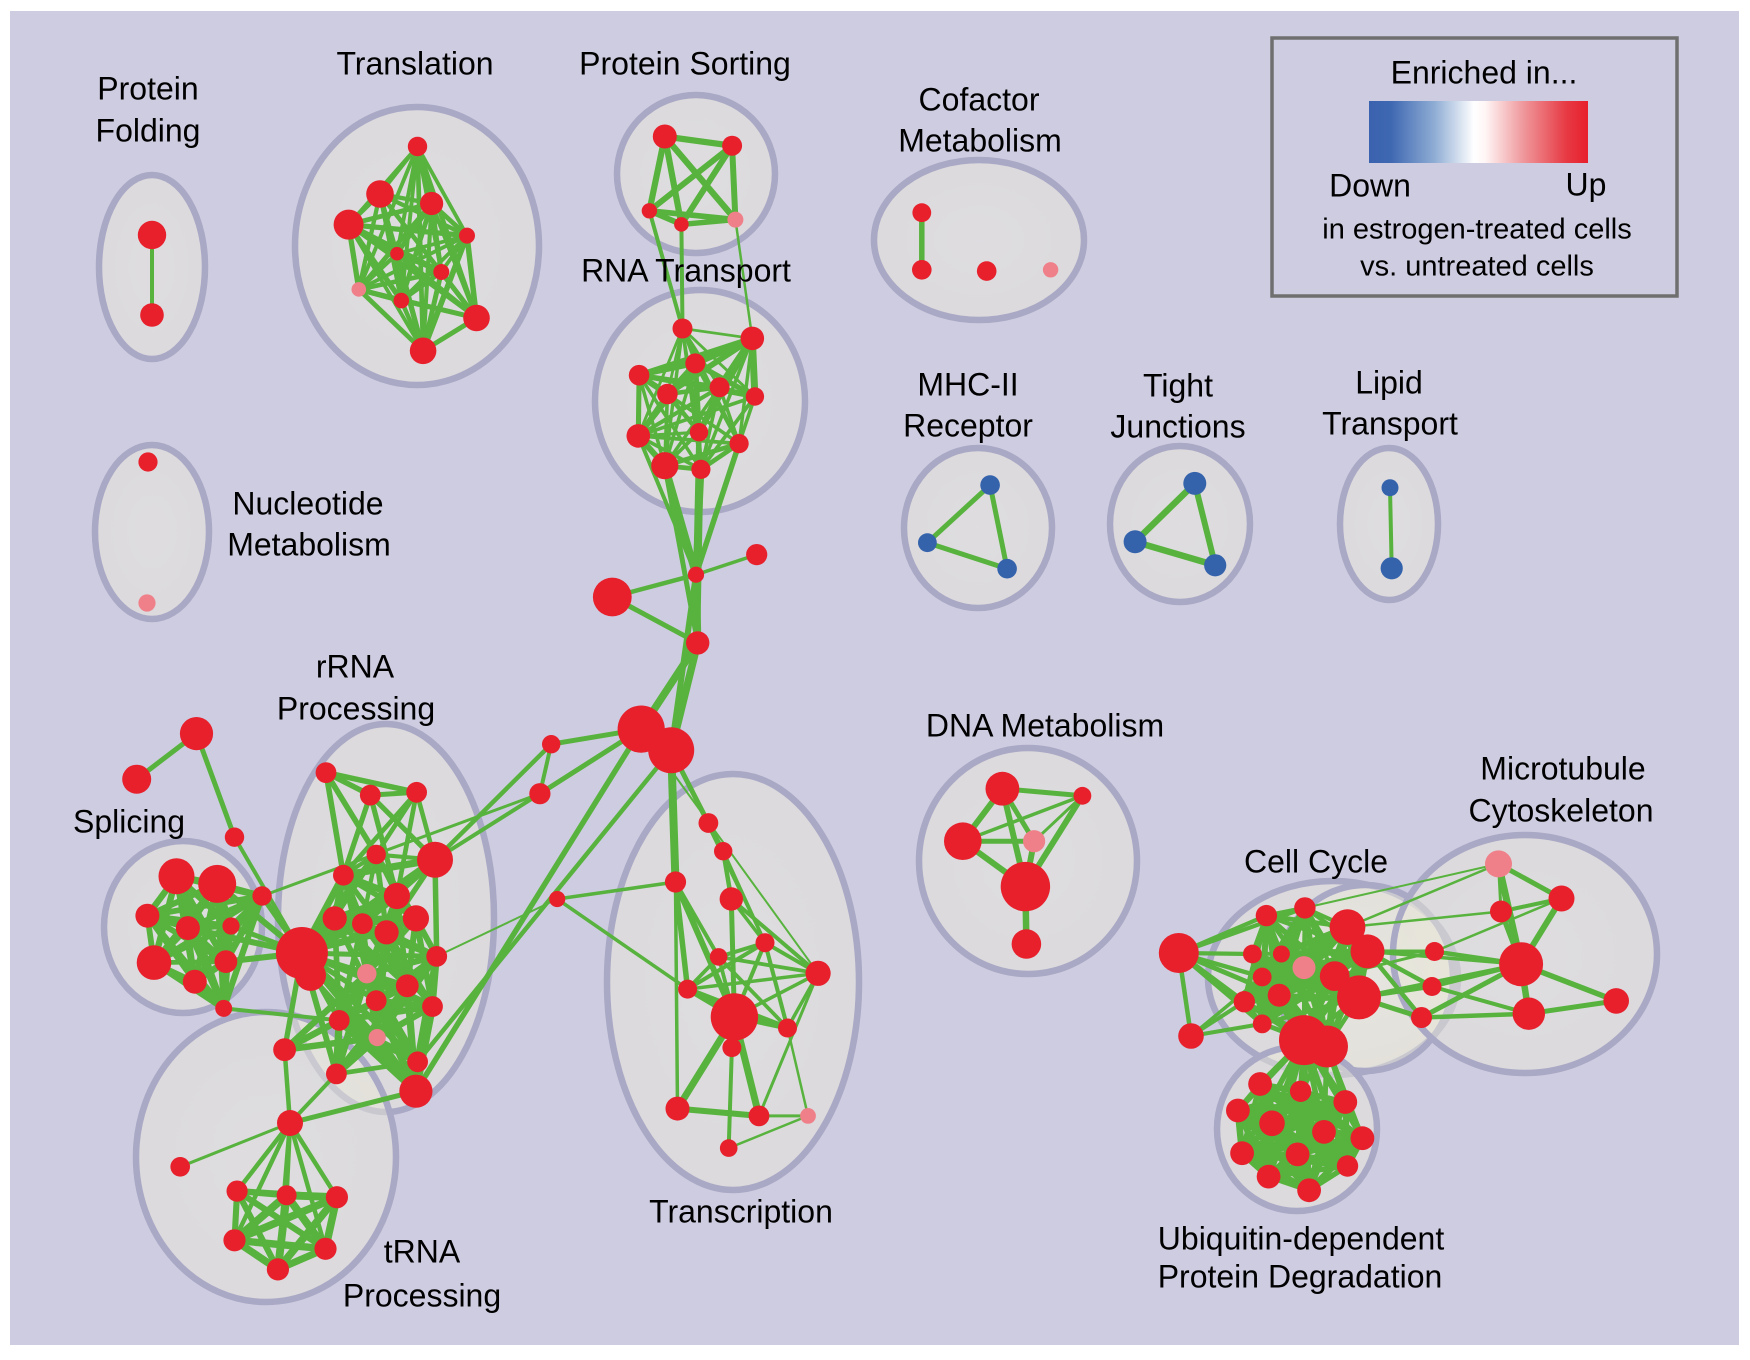 The height and width of the screenshot is (1360, 1750). What do you see at coordinates (147, 88) in the screenshot?
I see `svg-text: Protein` at bounding box center [147, 88].